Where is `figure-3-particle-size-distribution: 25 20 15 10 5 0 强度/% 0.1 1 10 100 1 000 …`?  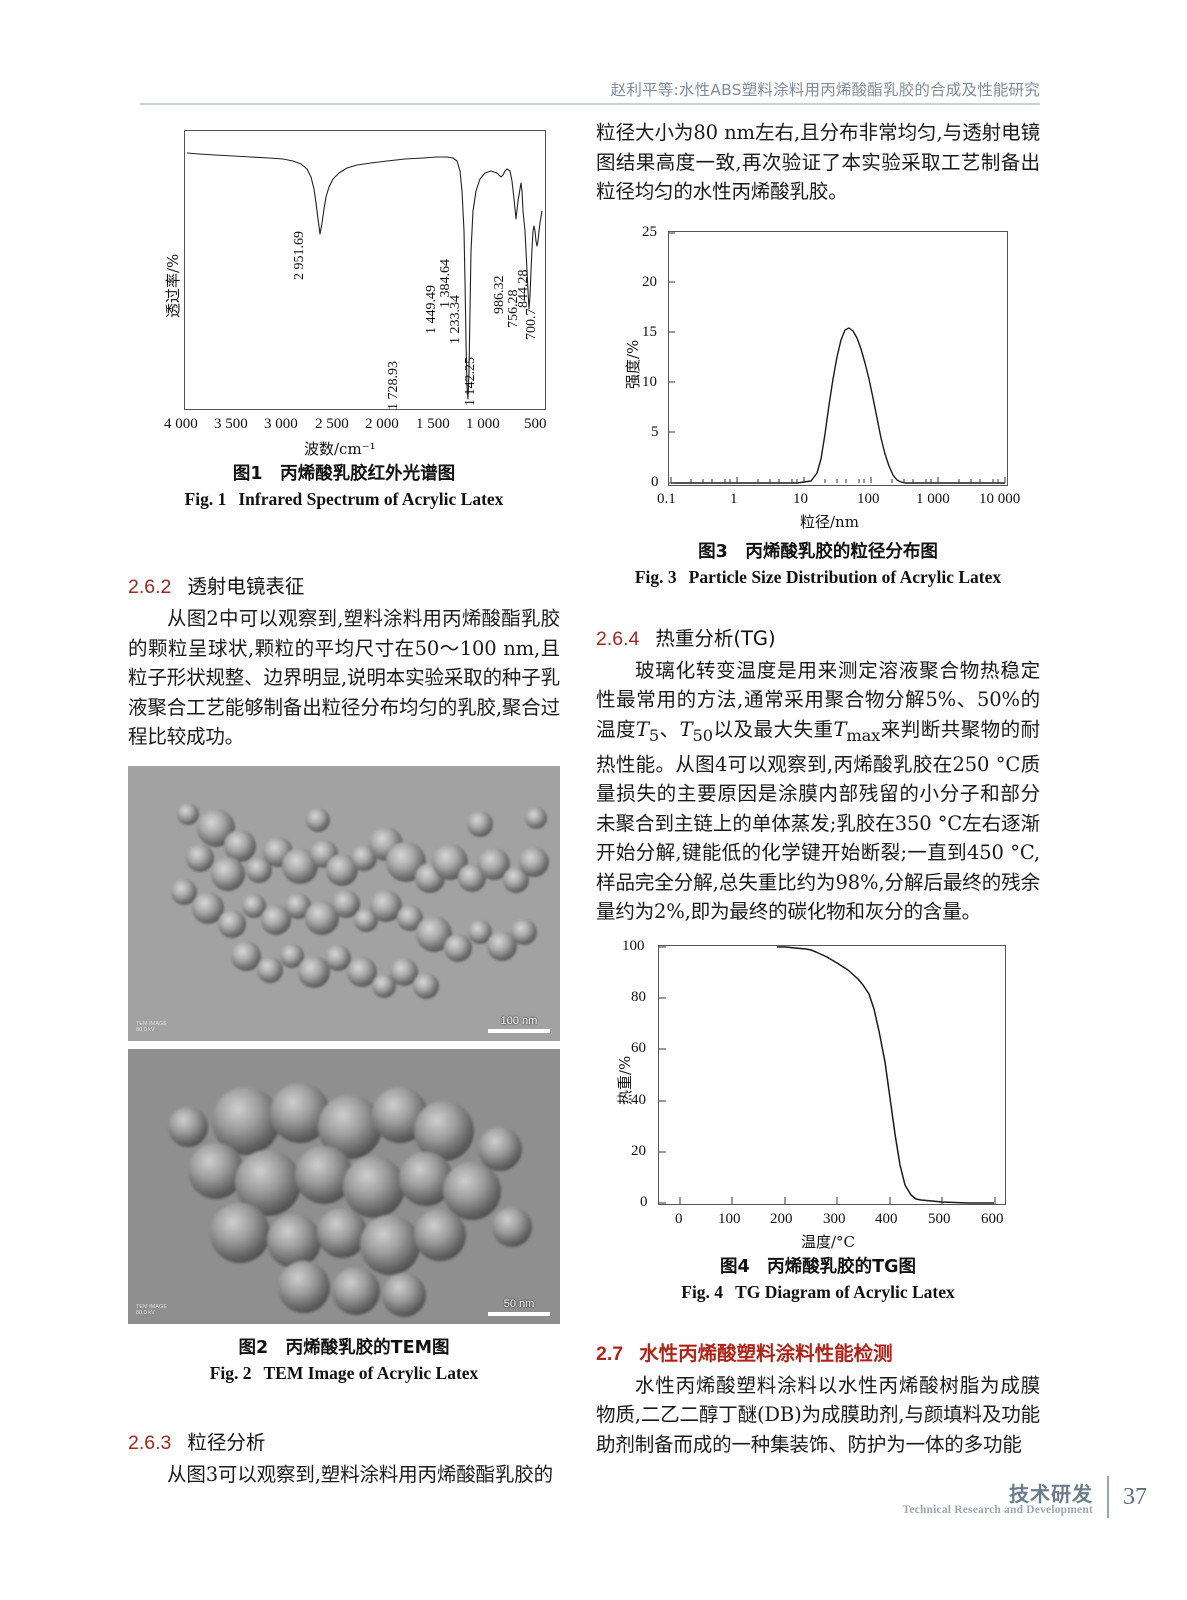 figure-3-particle-size-distribution: 25 20 15 10 5 0 强度/% 0.1 1 10 100 1 000 … is located at coordinates (818, 376).